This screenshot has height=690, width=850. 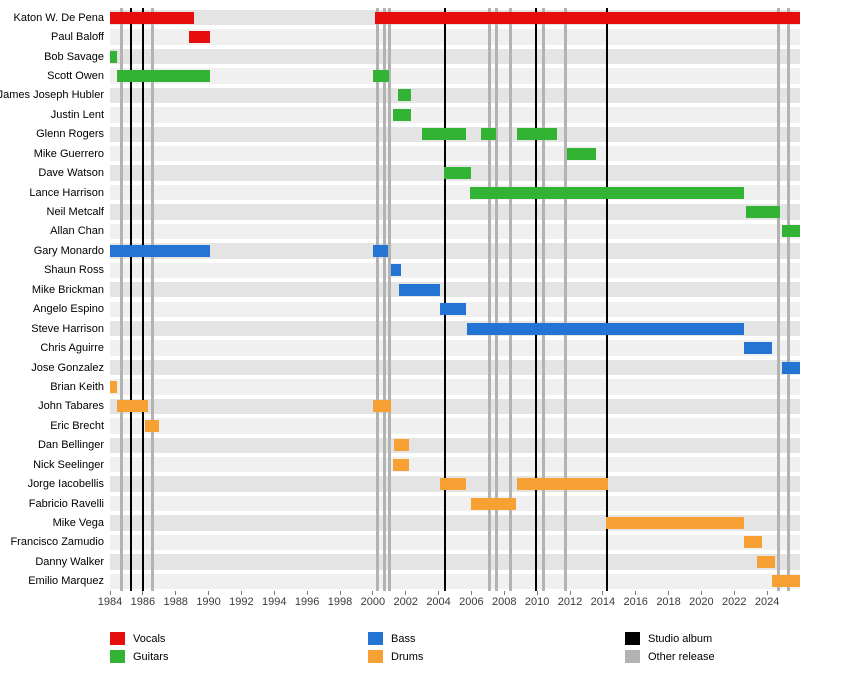 What do you see at coordinates (77, 114) in the screenshot?
I see `member-label: Justin Lent` at bounding box center [77, 114].